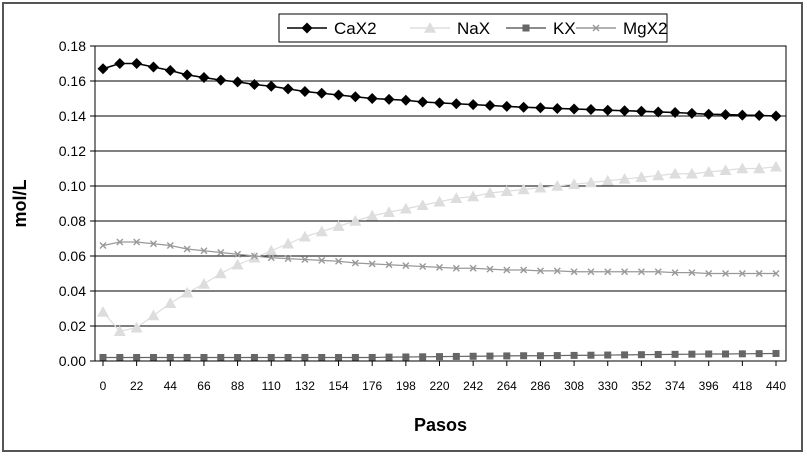 The width and height of the screenshot is (807, 456). Describe the element at coordinates (406, 386) in the screenshot. I see `x-tick-label: 198` at that location.